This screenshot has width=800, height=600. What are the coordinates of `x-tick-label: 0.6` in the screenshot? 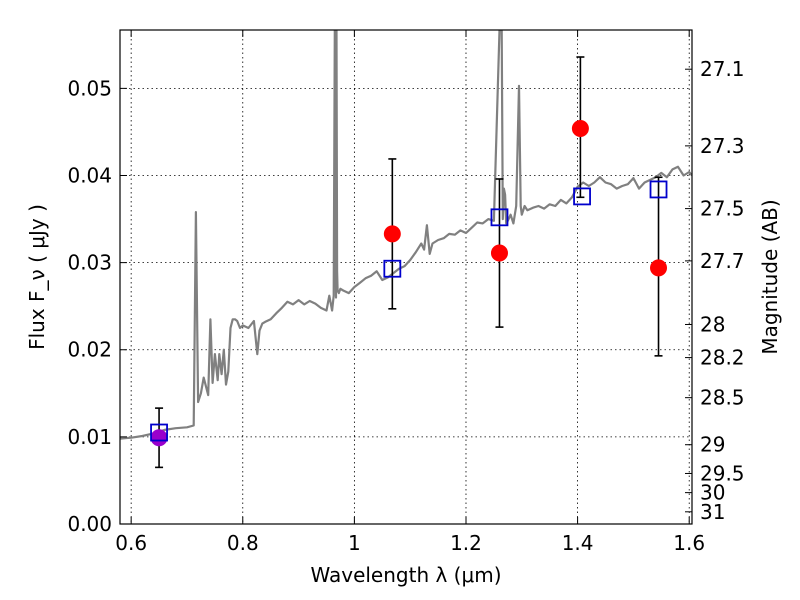 It's located at (131, 543).